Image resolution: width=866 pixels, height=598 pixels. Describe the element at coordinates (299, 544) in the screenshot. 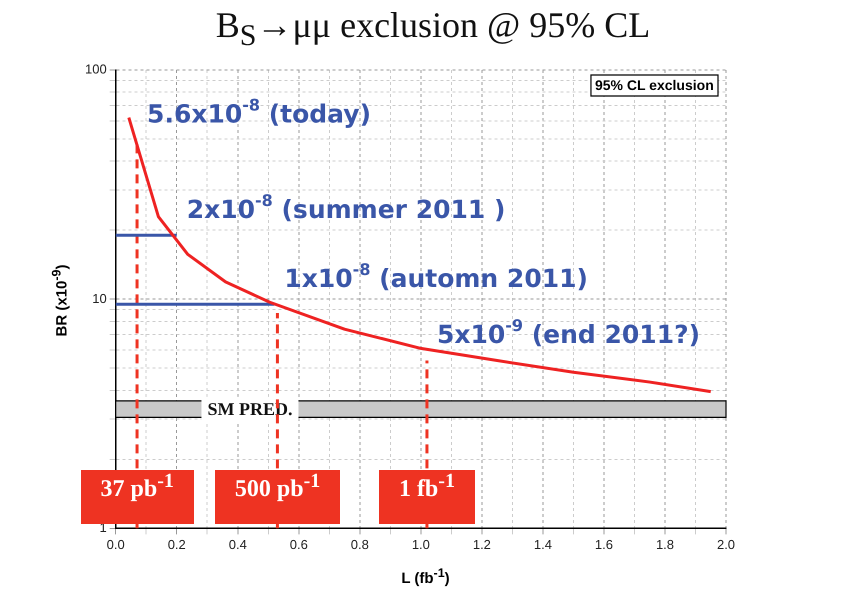

I see `x-tick-label: 0.6` at that location.